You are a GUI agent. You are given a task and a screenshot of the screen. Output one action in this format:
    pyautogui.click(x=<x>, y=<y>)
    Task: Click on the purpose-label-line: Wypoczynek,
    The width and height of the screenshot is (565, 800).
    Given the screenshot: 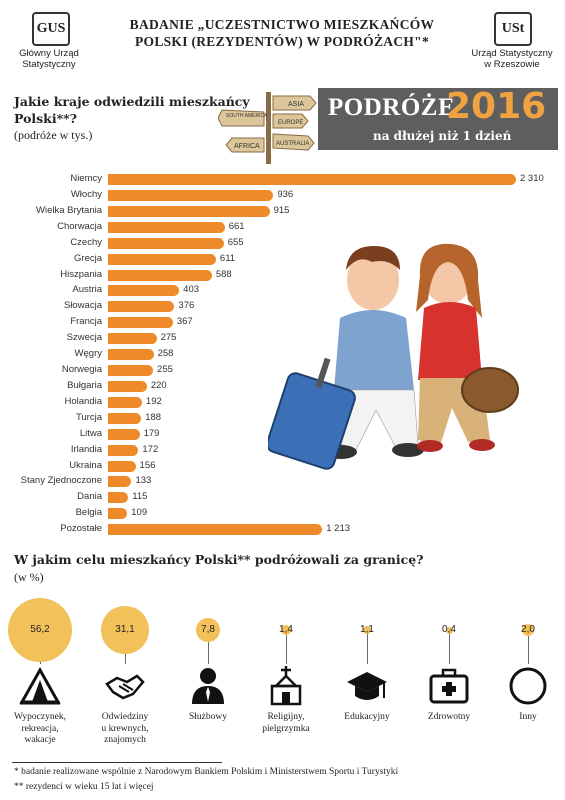 What is the action you would take?
    pyautogui.click(x=40, y=717)
    